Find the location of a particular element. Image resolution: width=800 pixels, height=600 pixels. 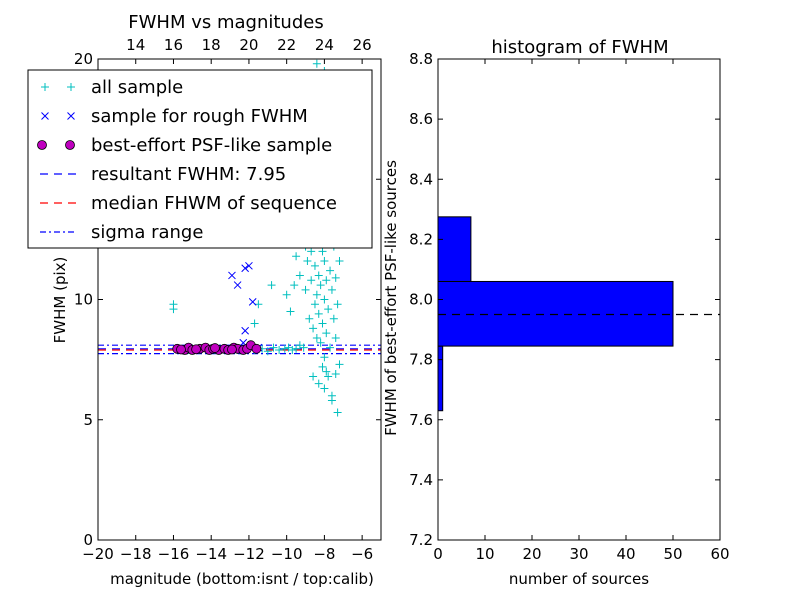

right-xtick-label-6: 60 is located at coordinates (719, 554).